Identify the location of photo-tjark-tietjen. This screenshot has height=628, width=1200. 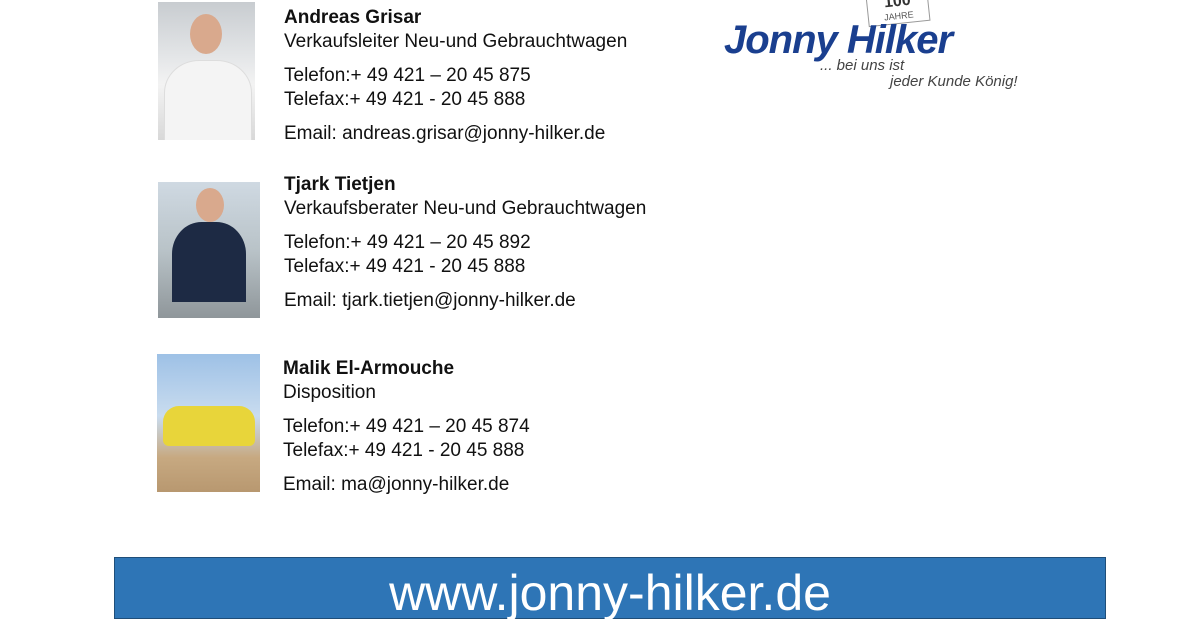
(209, 250).